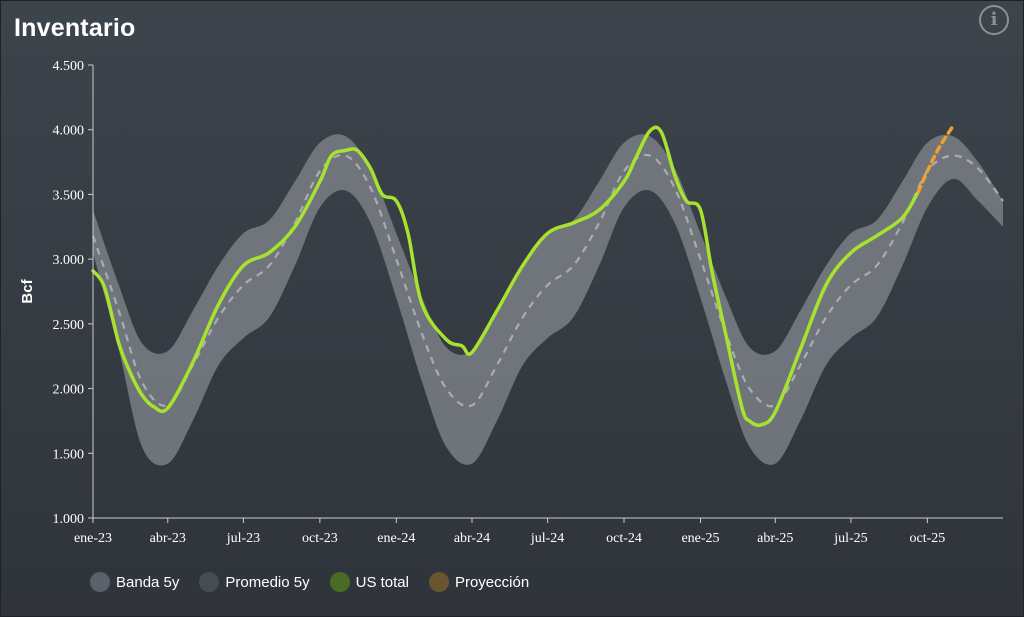  I want to click on x-tick-label: jul-24, so click(547, 538).